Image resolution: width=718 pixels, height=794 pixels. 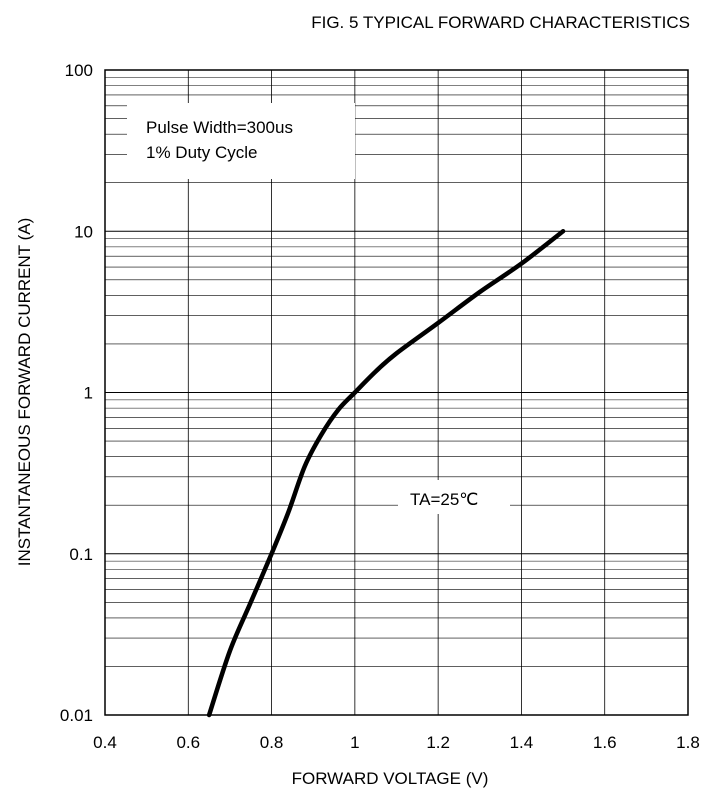 I want to click on y-tick-label: 0.1, so click(x=81, y=554).